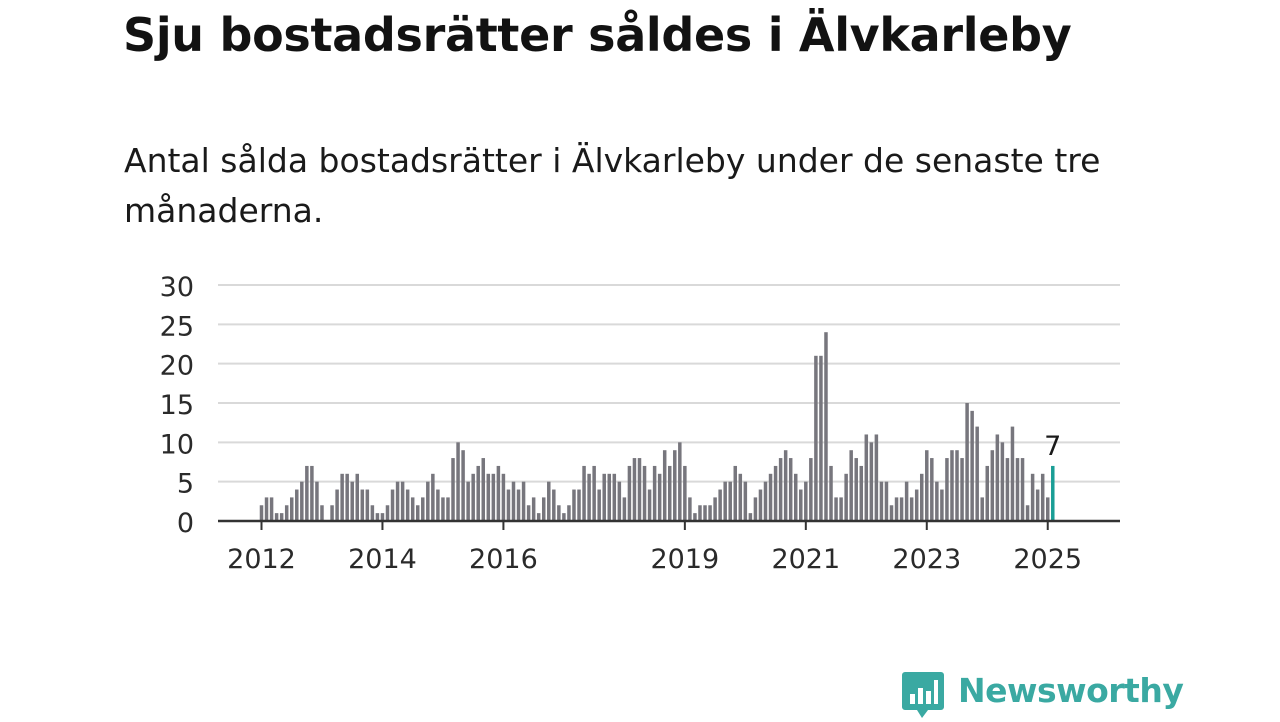 The width and height of the screenshot is (1280, 722). Describe the element at coordinates (177, 287) in the screenshot. I see `y-tick-label: 30` at that location.